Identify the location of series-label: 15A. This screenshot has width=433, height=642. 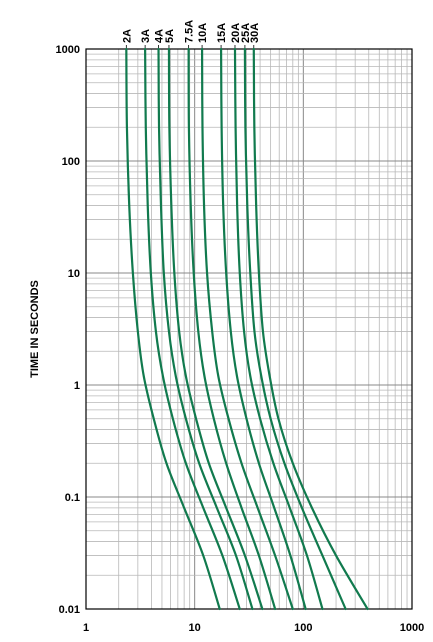
(222, 33).